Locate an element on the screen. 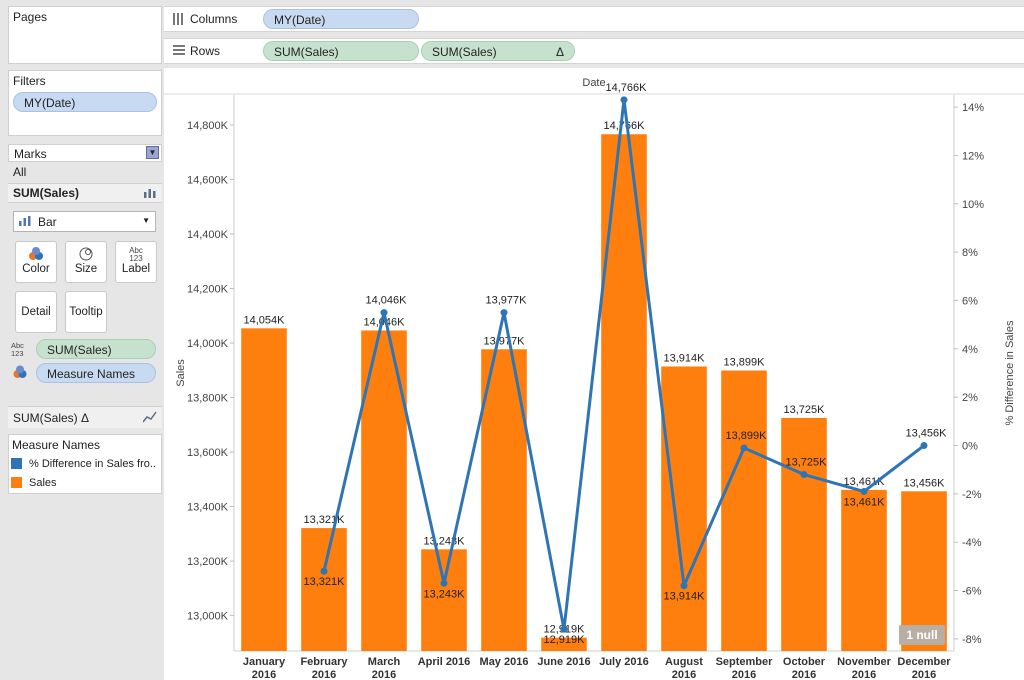  legend-label-pct-diff: % Difference in Sales fro.. is located at coordinates (92, 464).